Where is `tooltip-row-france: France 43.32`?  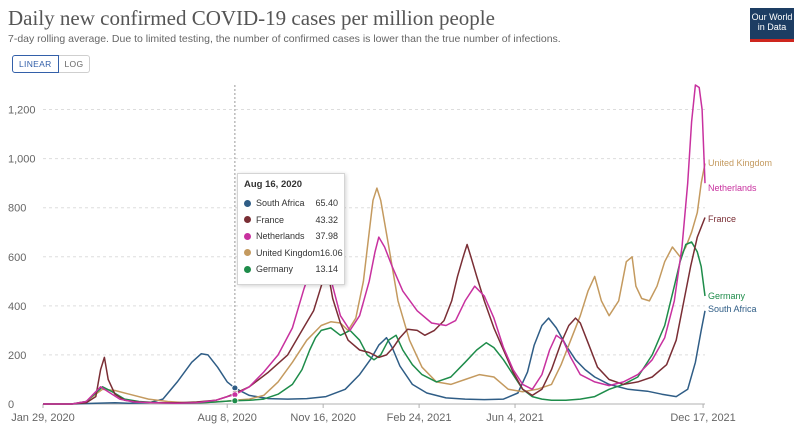
tooltip-row-france: France 43.32 is located at coordinates (291, 220).